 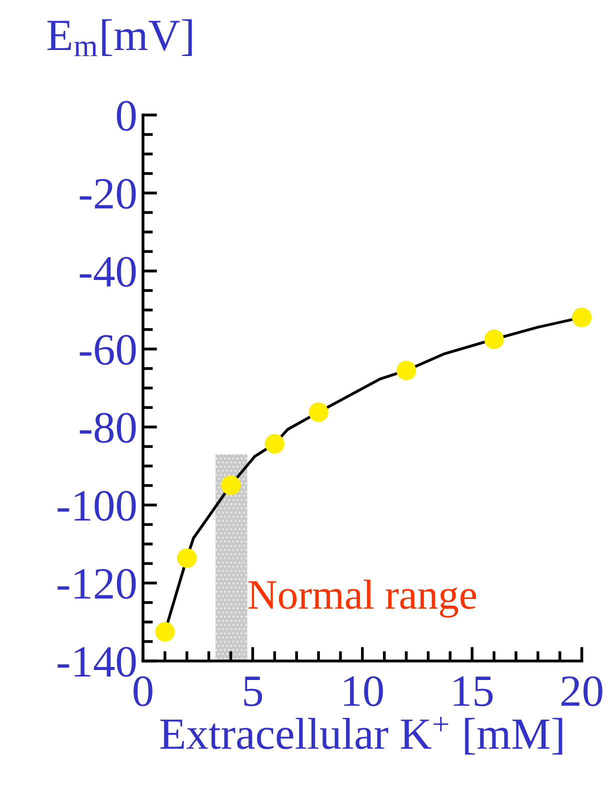 I want to click on y-tick-label: 0, so click(x=126, y=115).